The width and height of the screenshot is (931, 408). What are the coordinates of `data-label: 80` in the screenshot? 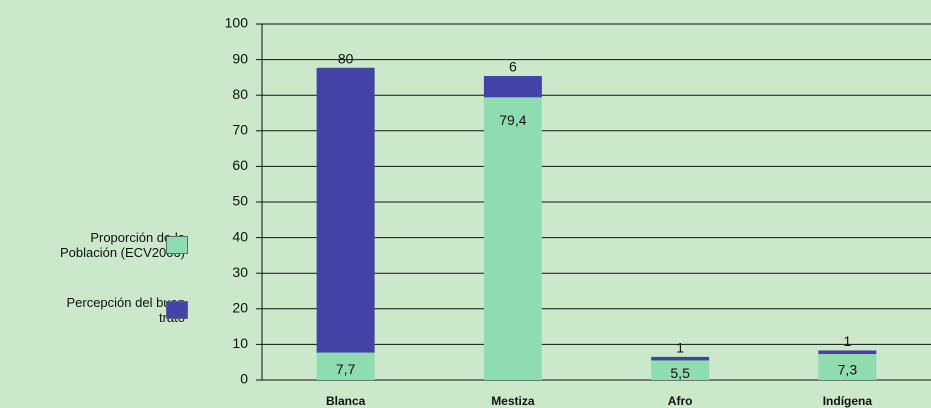 It's located at (346, 58).